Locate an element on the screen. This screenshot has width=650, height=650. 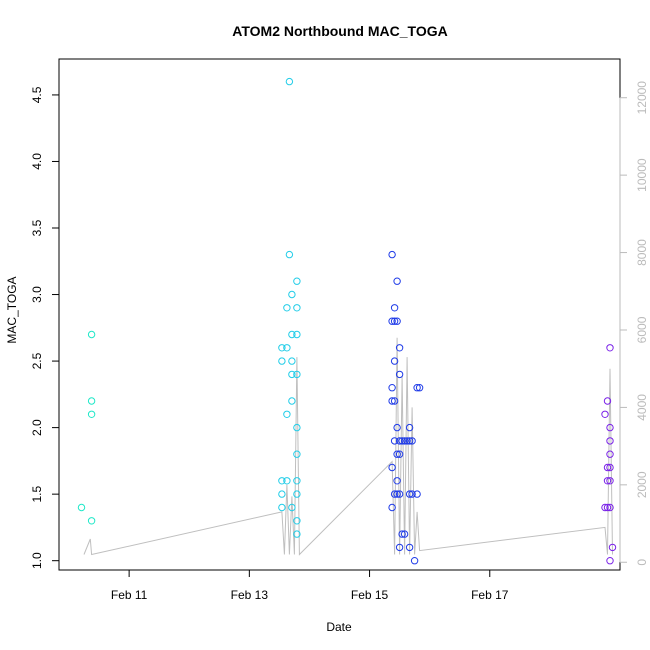
x-tick-label: Feb 17 is located at coordinates (490, 595).